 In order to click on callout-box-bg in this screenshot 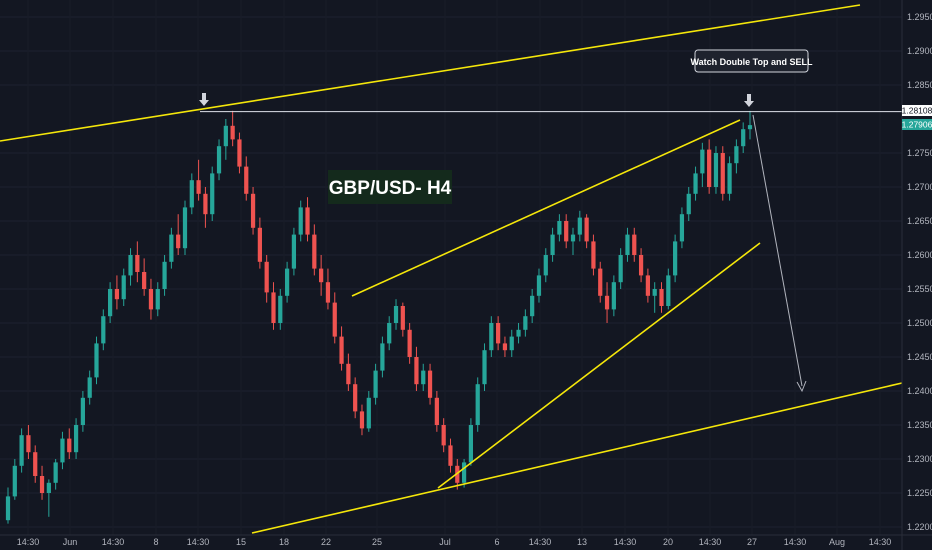, I will do `click(751, 61)`.